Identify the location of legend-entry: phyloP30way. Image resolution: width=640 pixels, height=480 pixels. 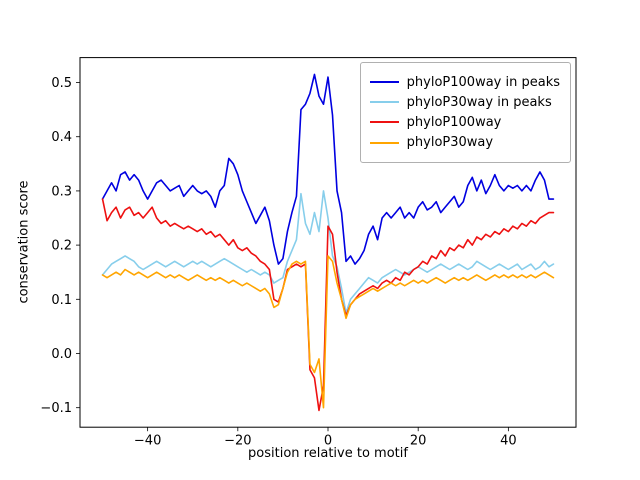
(464, 142).